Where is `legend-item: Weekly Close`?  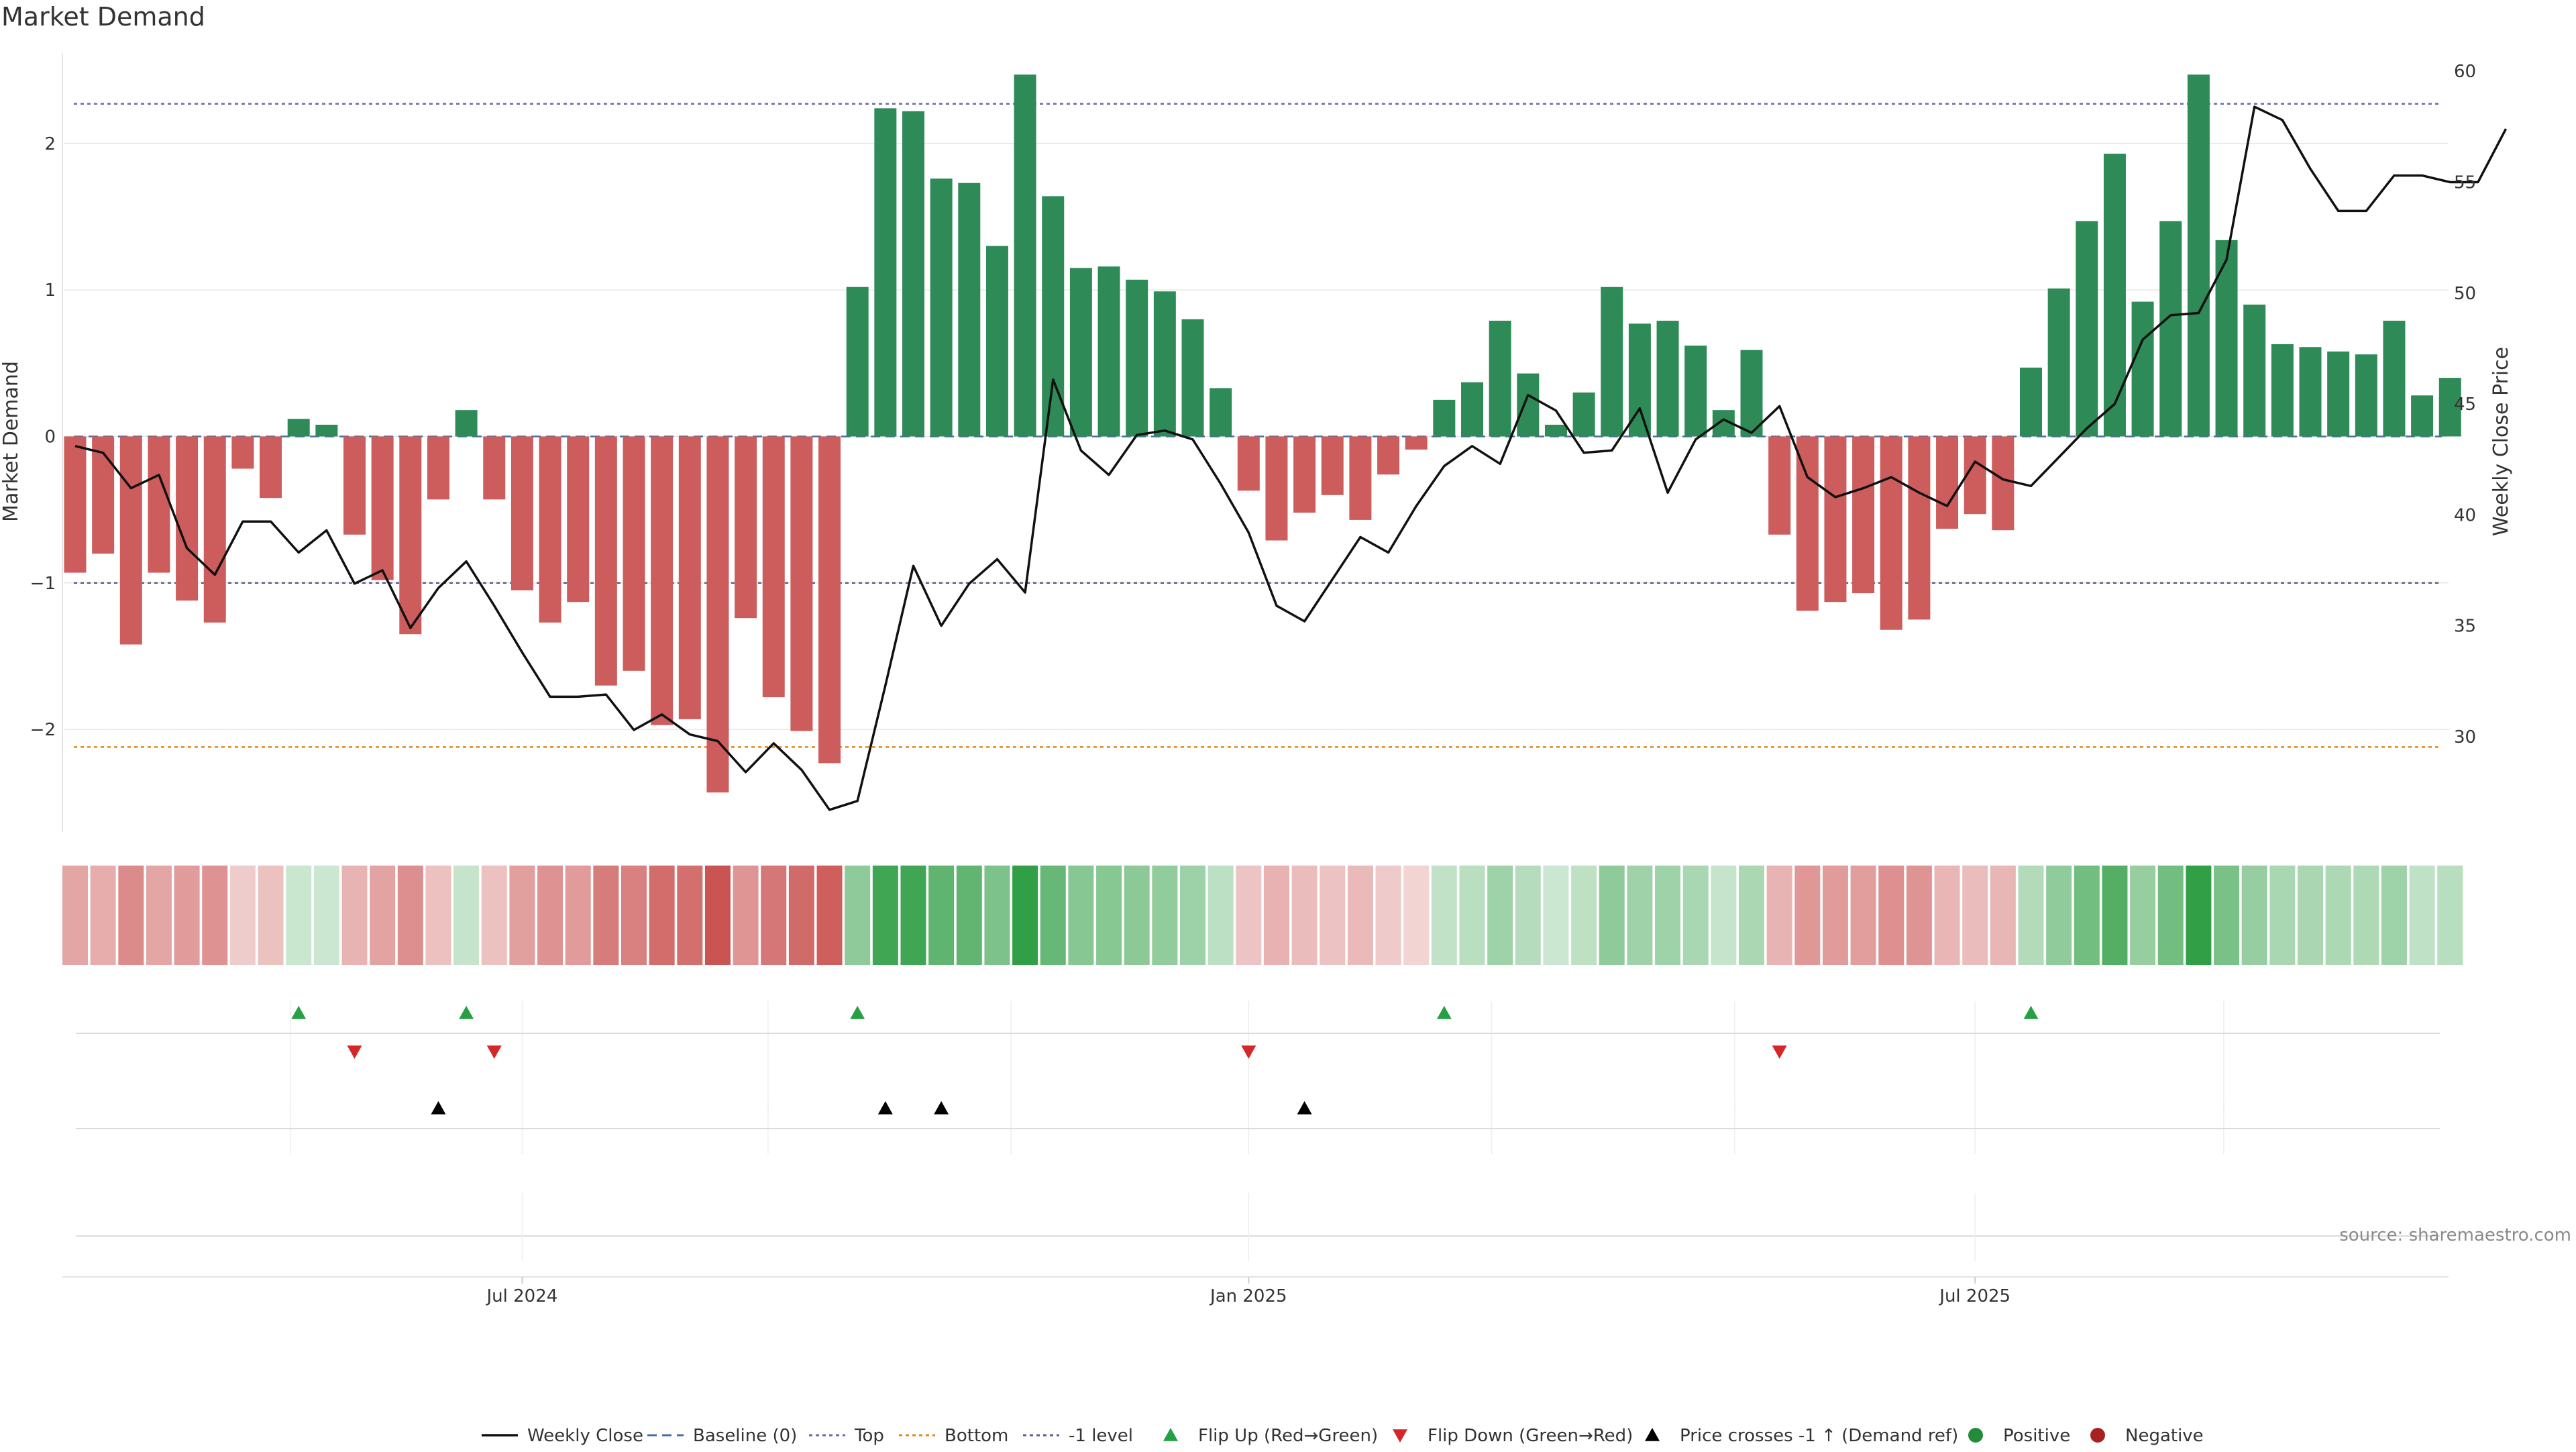
legend-item: Weekly Close is located at coordinates (562, 1436).